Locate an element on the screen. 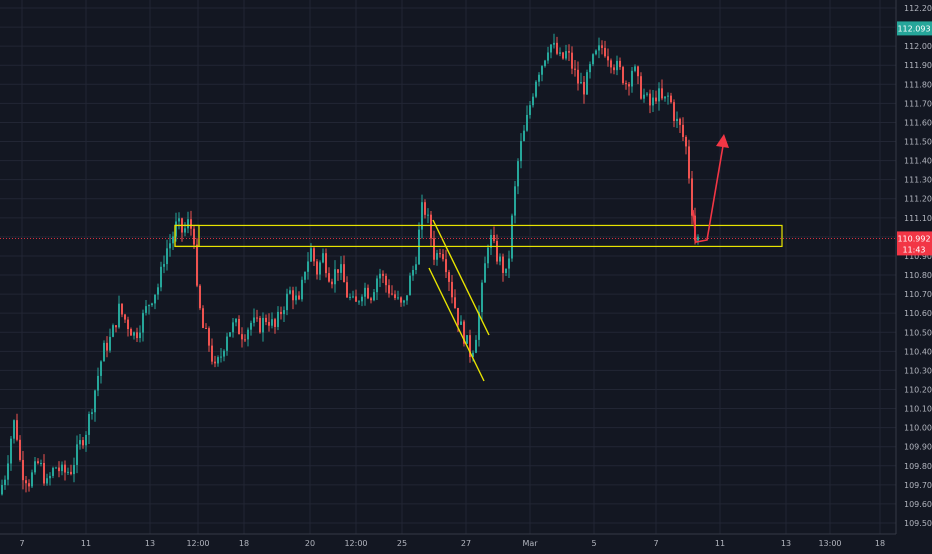 The width and height of the screenshot is (932, 554). y-tick-label: 110.700 is located at coordinates (918, 294).